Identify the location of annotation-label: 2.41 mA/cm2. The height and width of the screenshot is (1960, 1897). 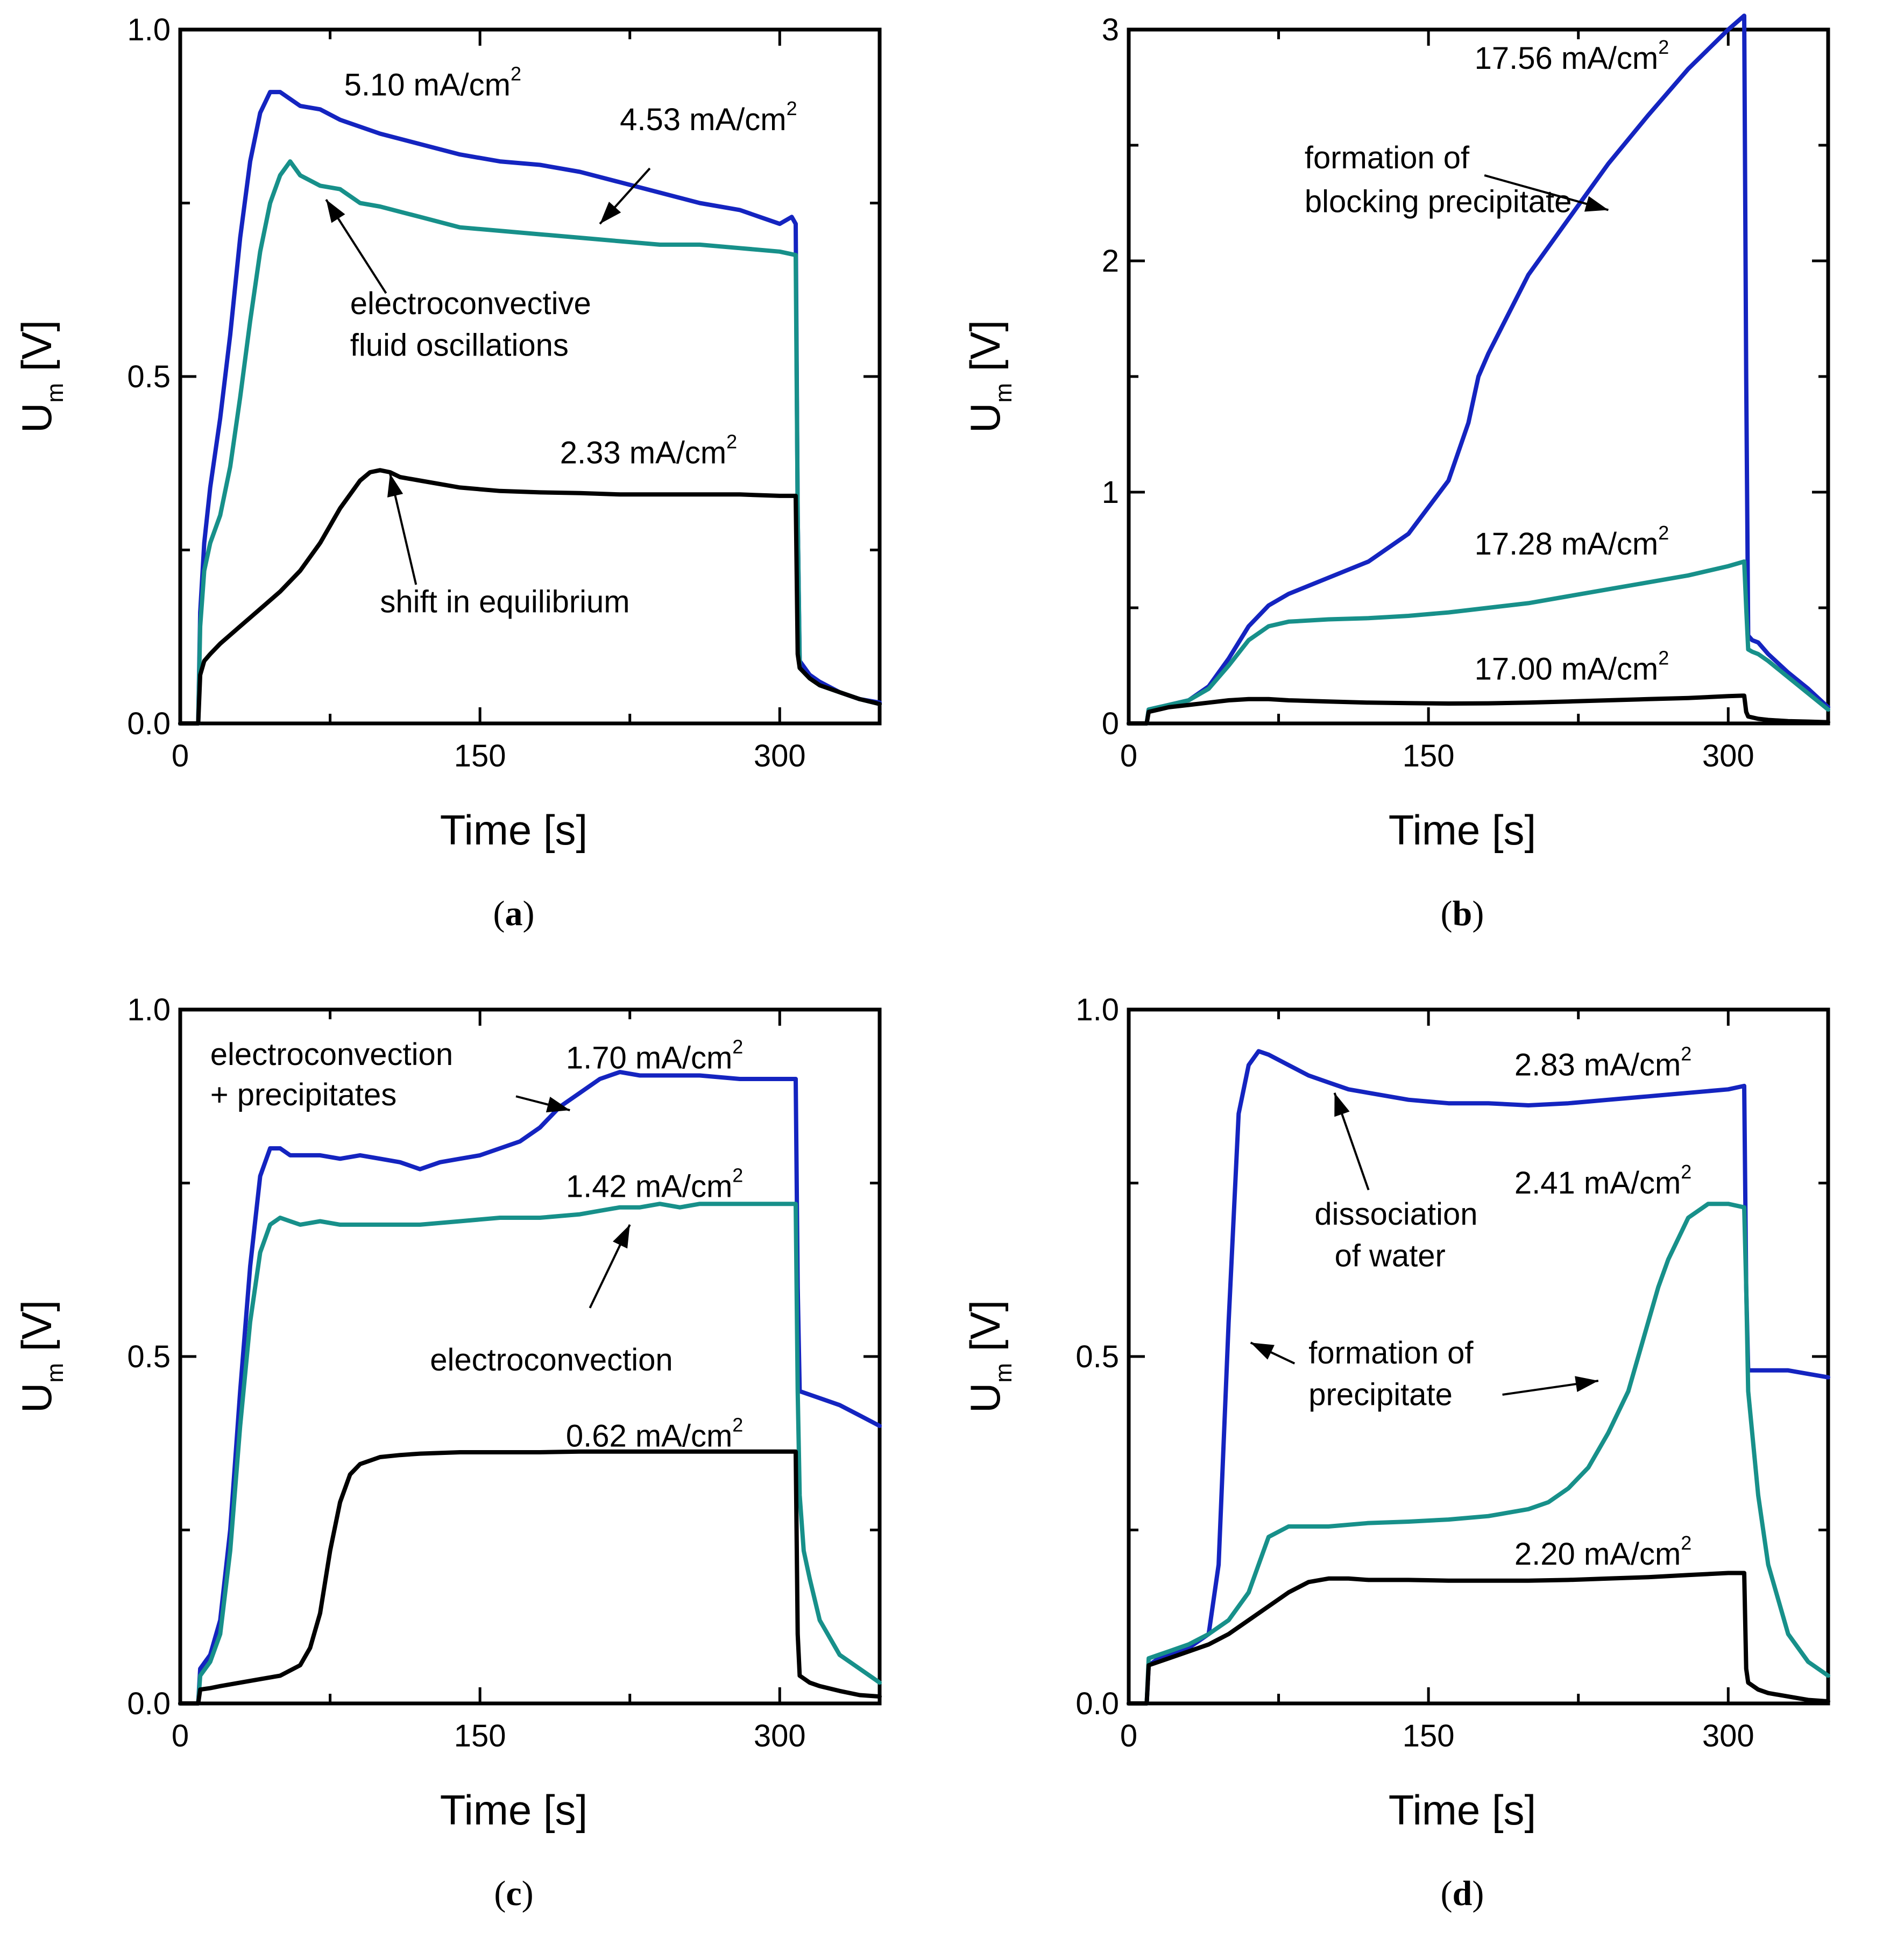
(1602, 1181).